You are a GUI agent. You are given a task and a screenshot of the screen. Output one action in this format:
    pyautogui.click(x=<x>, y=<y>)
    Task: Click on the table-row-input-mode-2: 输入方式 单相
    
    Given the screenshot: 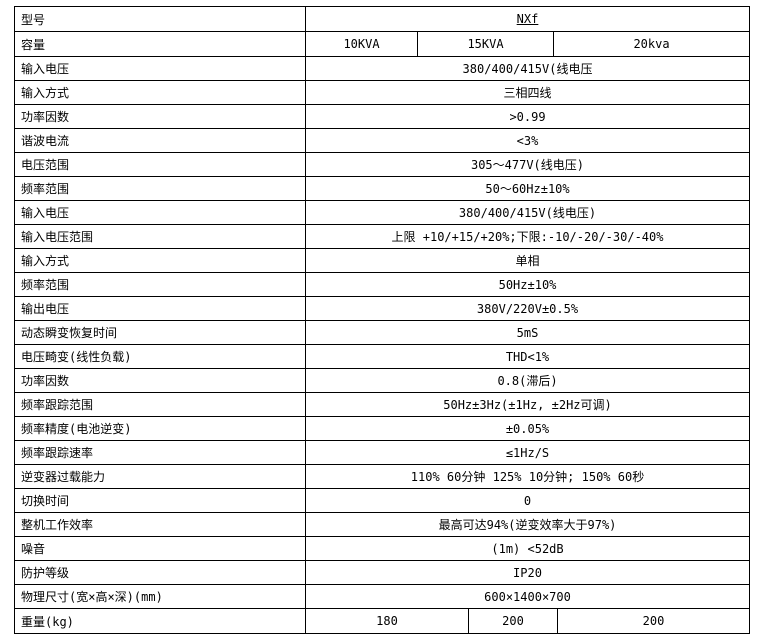 What is the action you would take?
    pyautogui.click(x=382, y=261)
    